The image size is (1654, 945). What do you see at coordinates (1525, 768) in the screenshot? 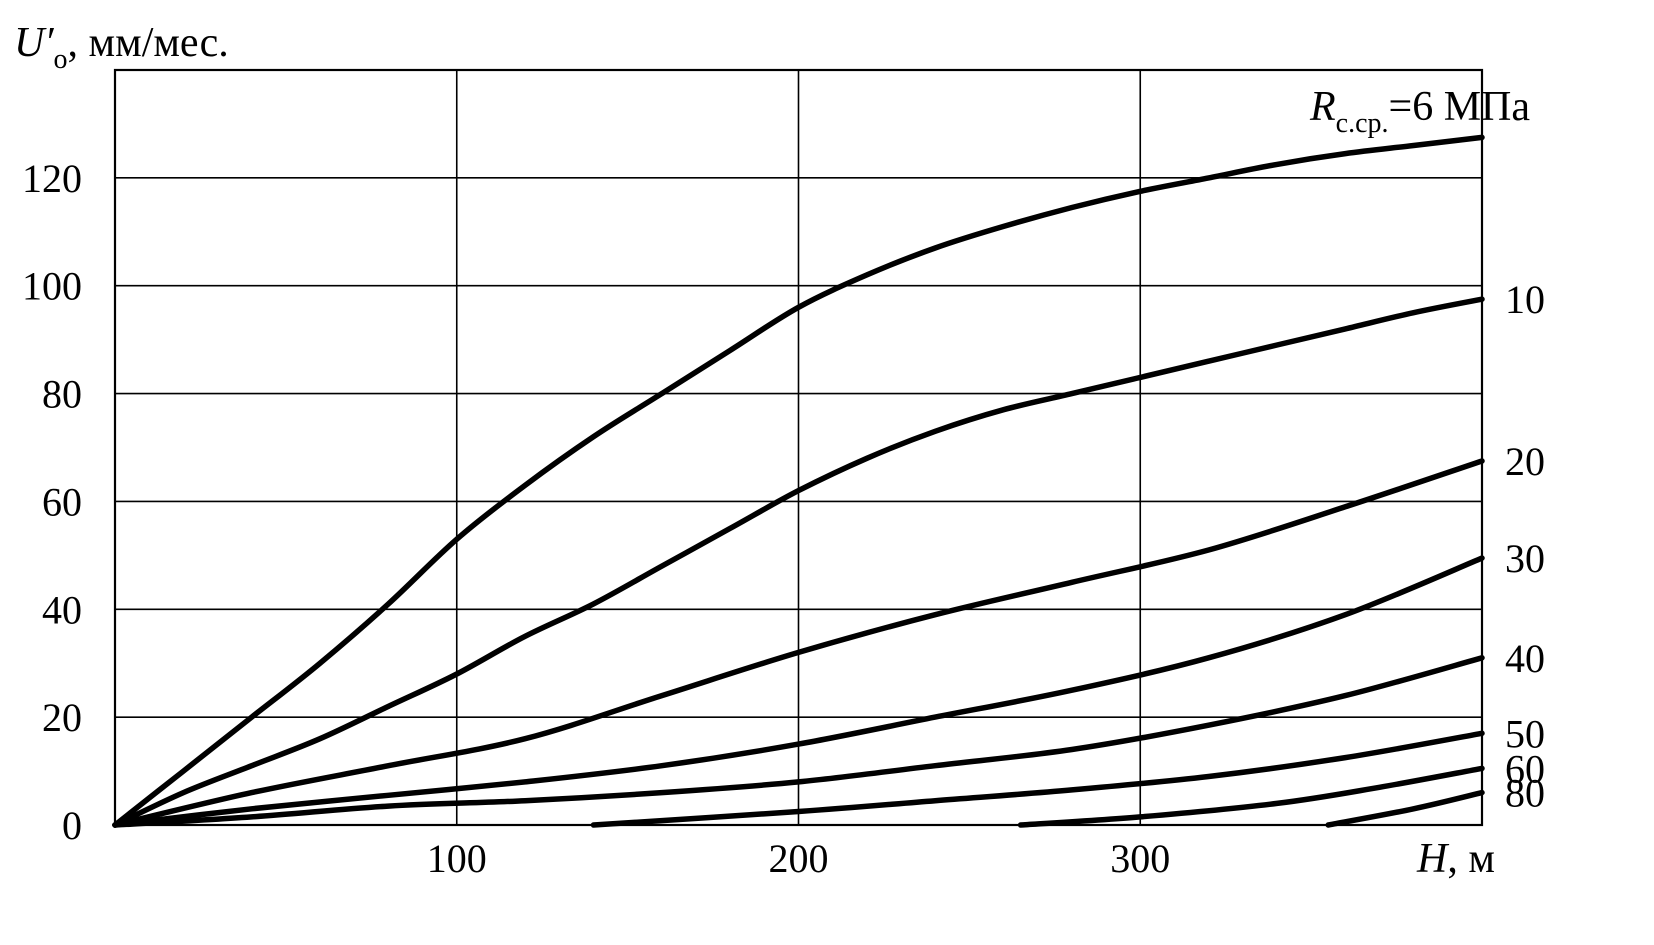
I see `series-label-60: 60` at bounding box center [1525, 768].